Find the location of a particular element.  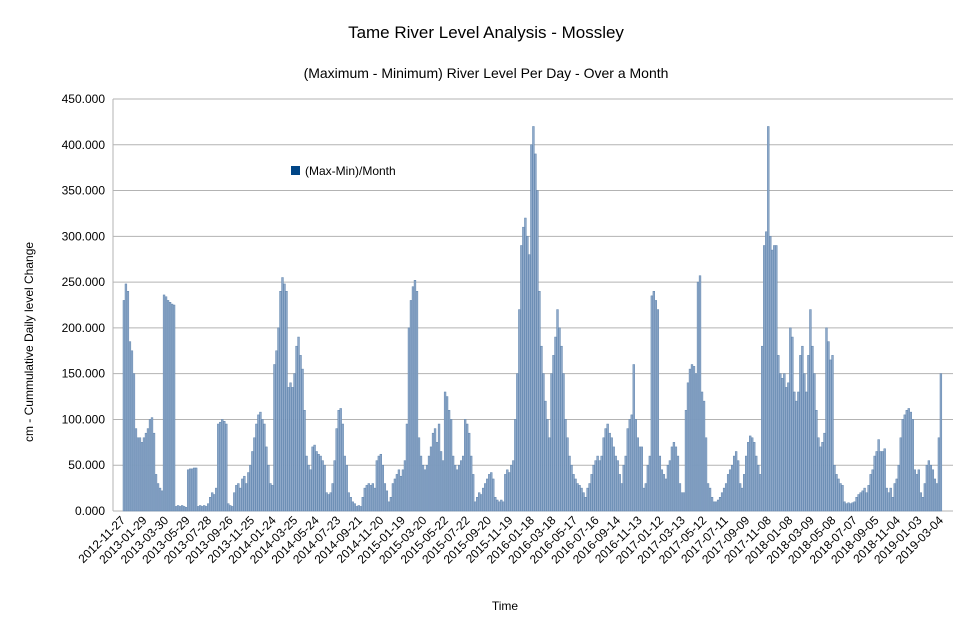

y-axis-label: cm - Cummulative Daily level Change is located at coordinates (29, 342).